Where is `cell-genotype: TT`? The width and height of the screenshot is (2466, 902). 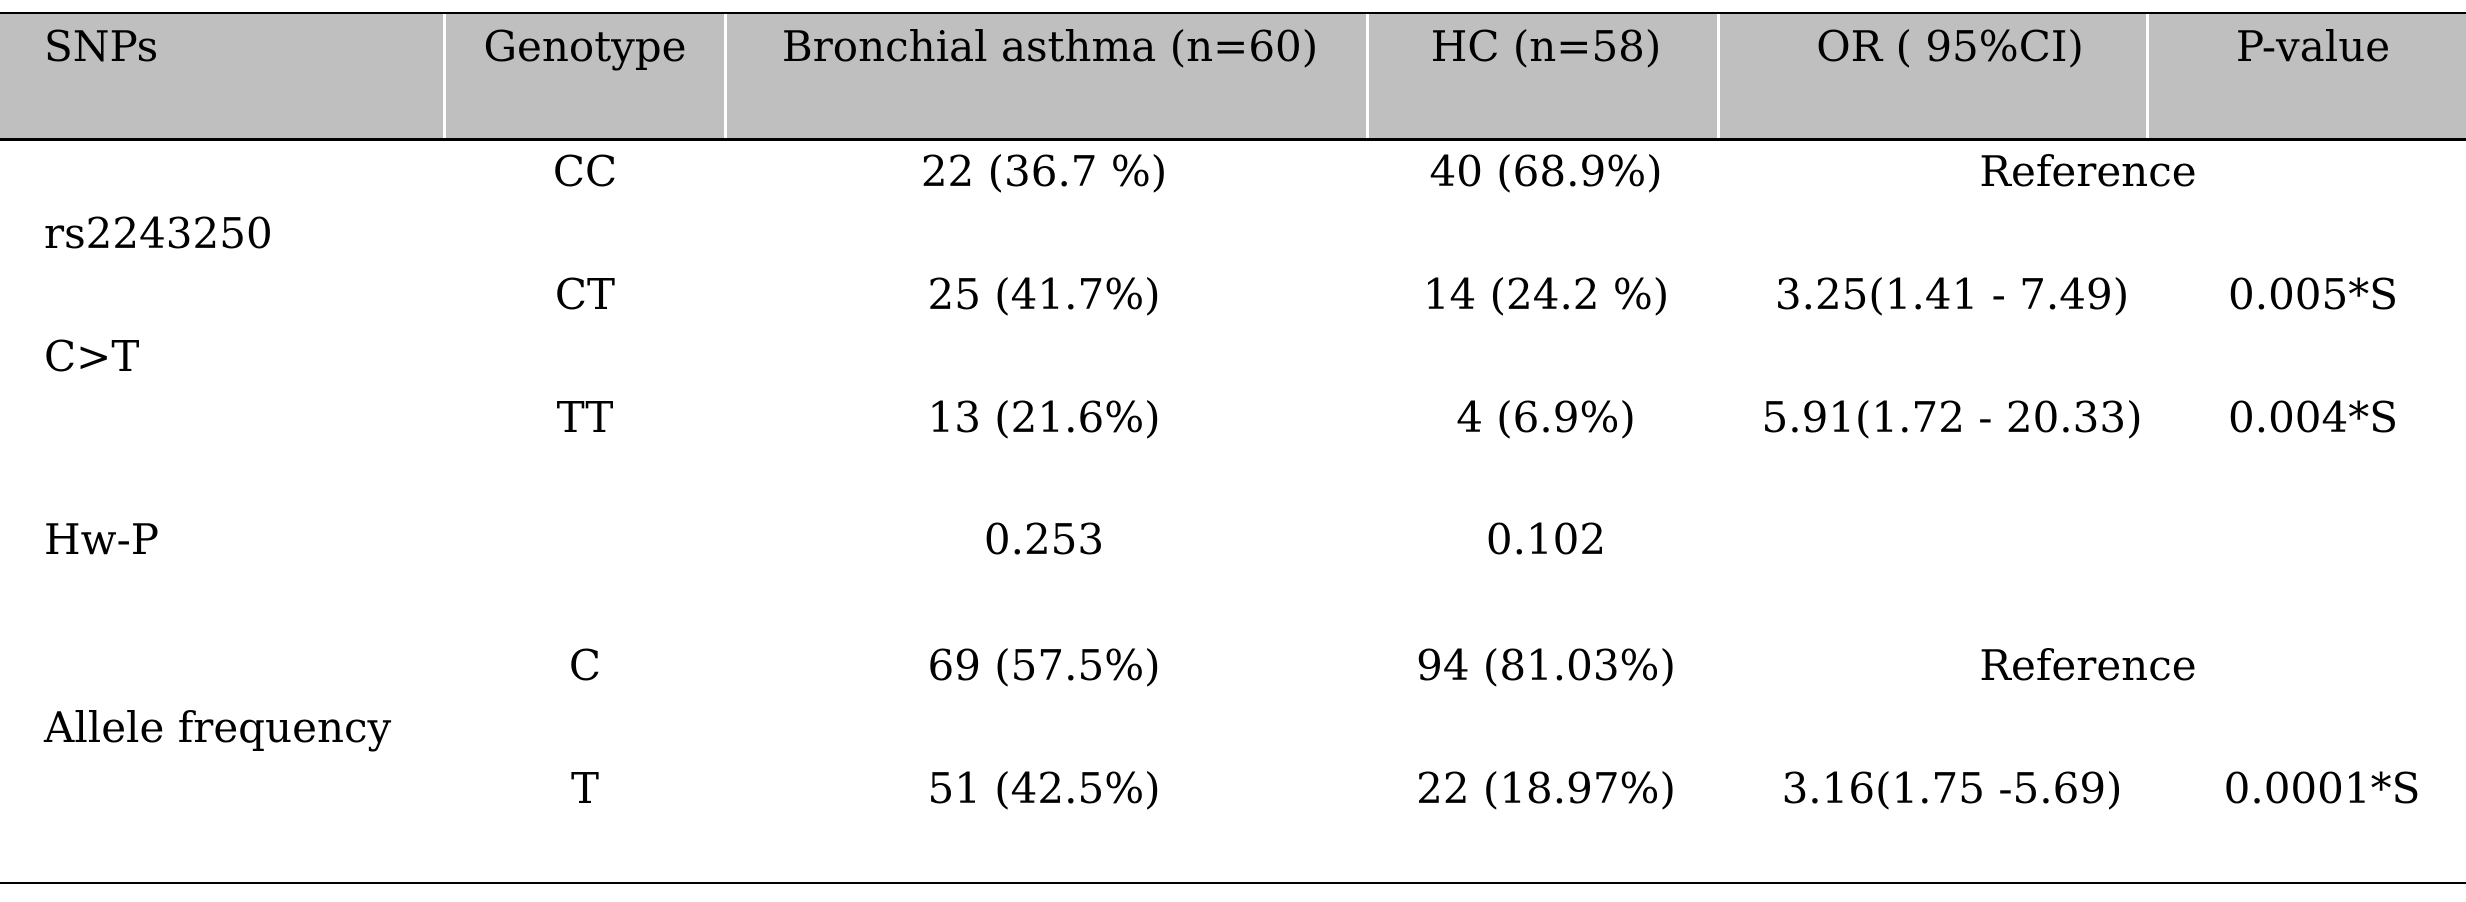 cell-genotype: TT is located at coordinates (585, 417).